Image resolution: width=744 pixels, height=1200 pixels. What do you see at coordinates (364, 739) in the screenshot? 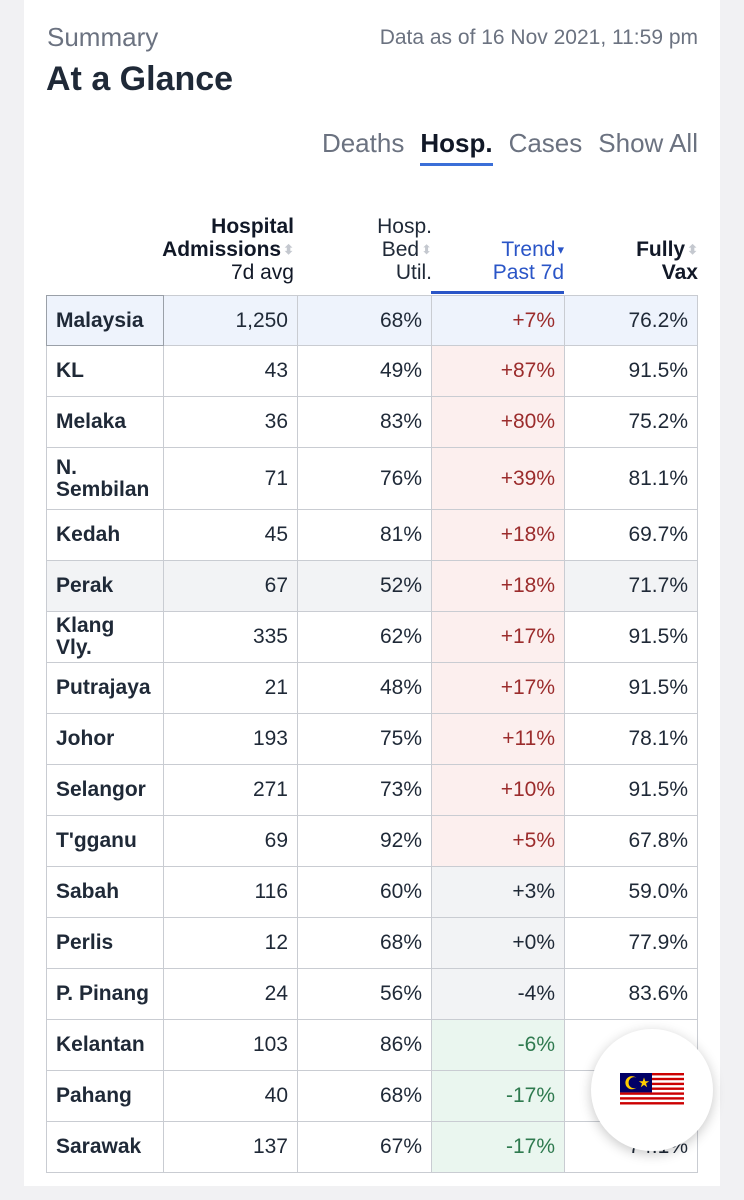
I see `bed-util-cell: 75%` at bounding box center [364, 739].